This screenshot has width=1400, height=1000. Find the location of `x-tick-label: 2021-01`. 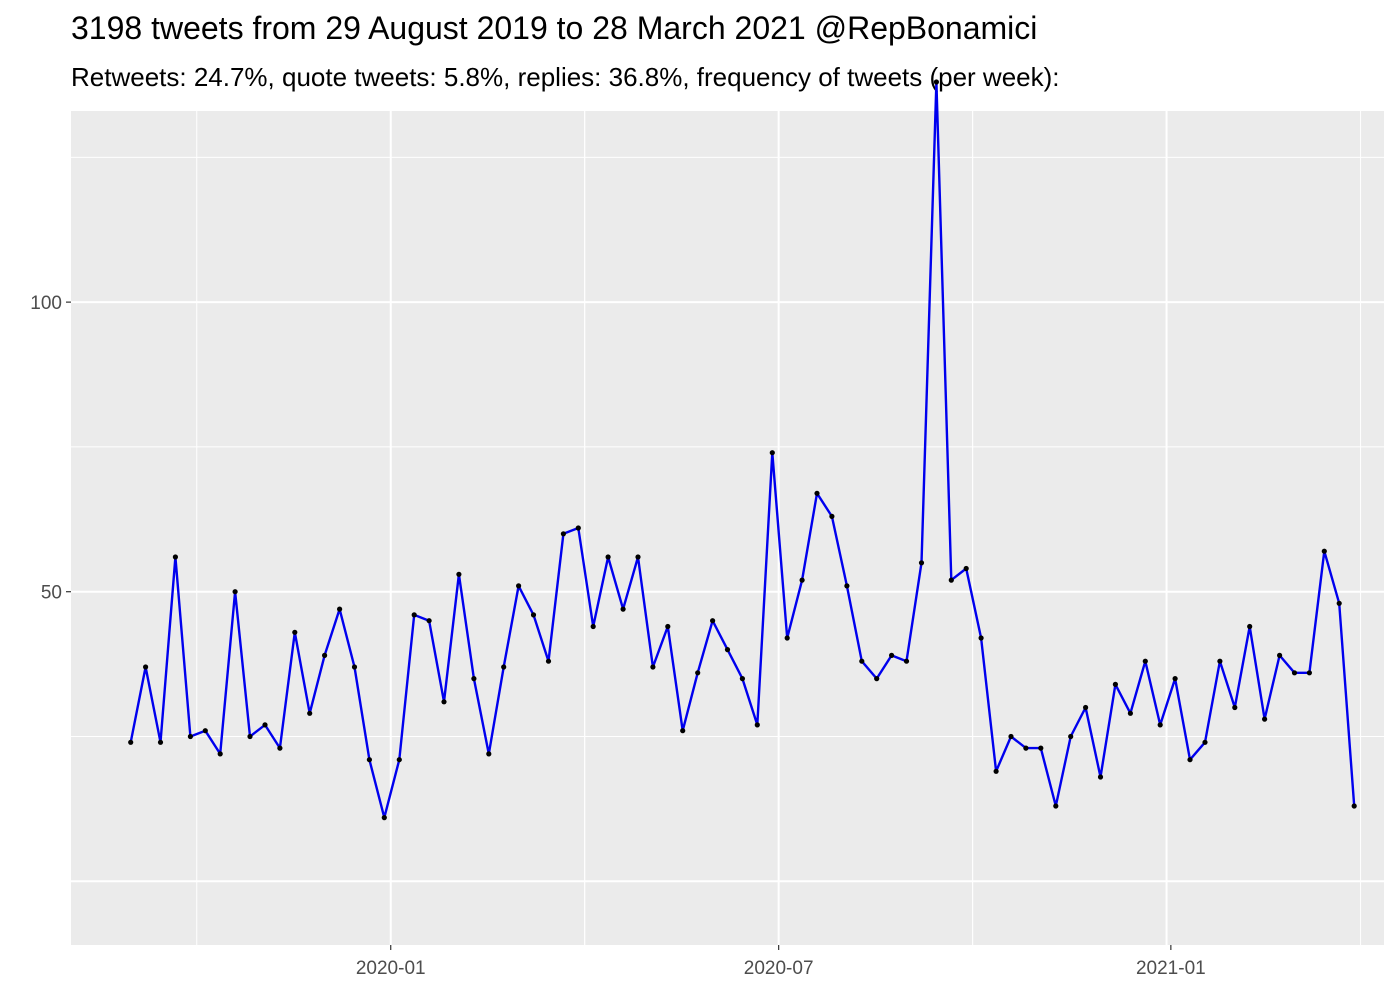

x-tick-label: 2021-01 is located at coordinates (1171, 968).